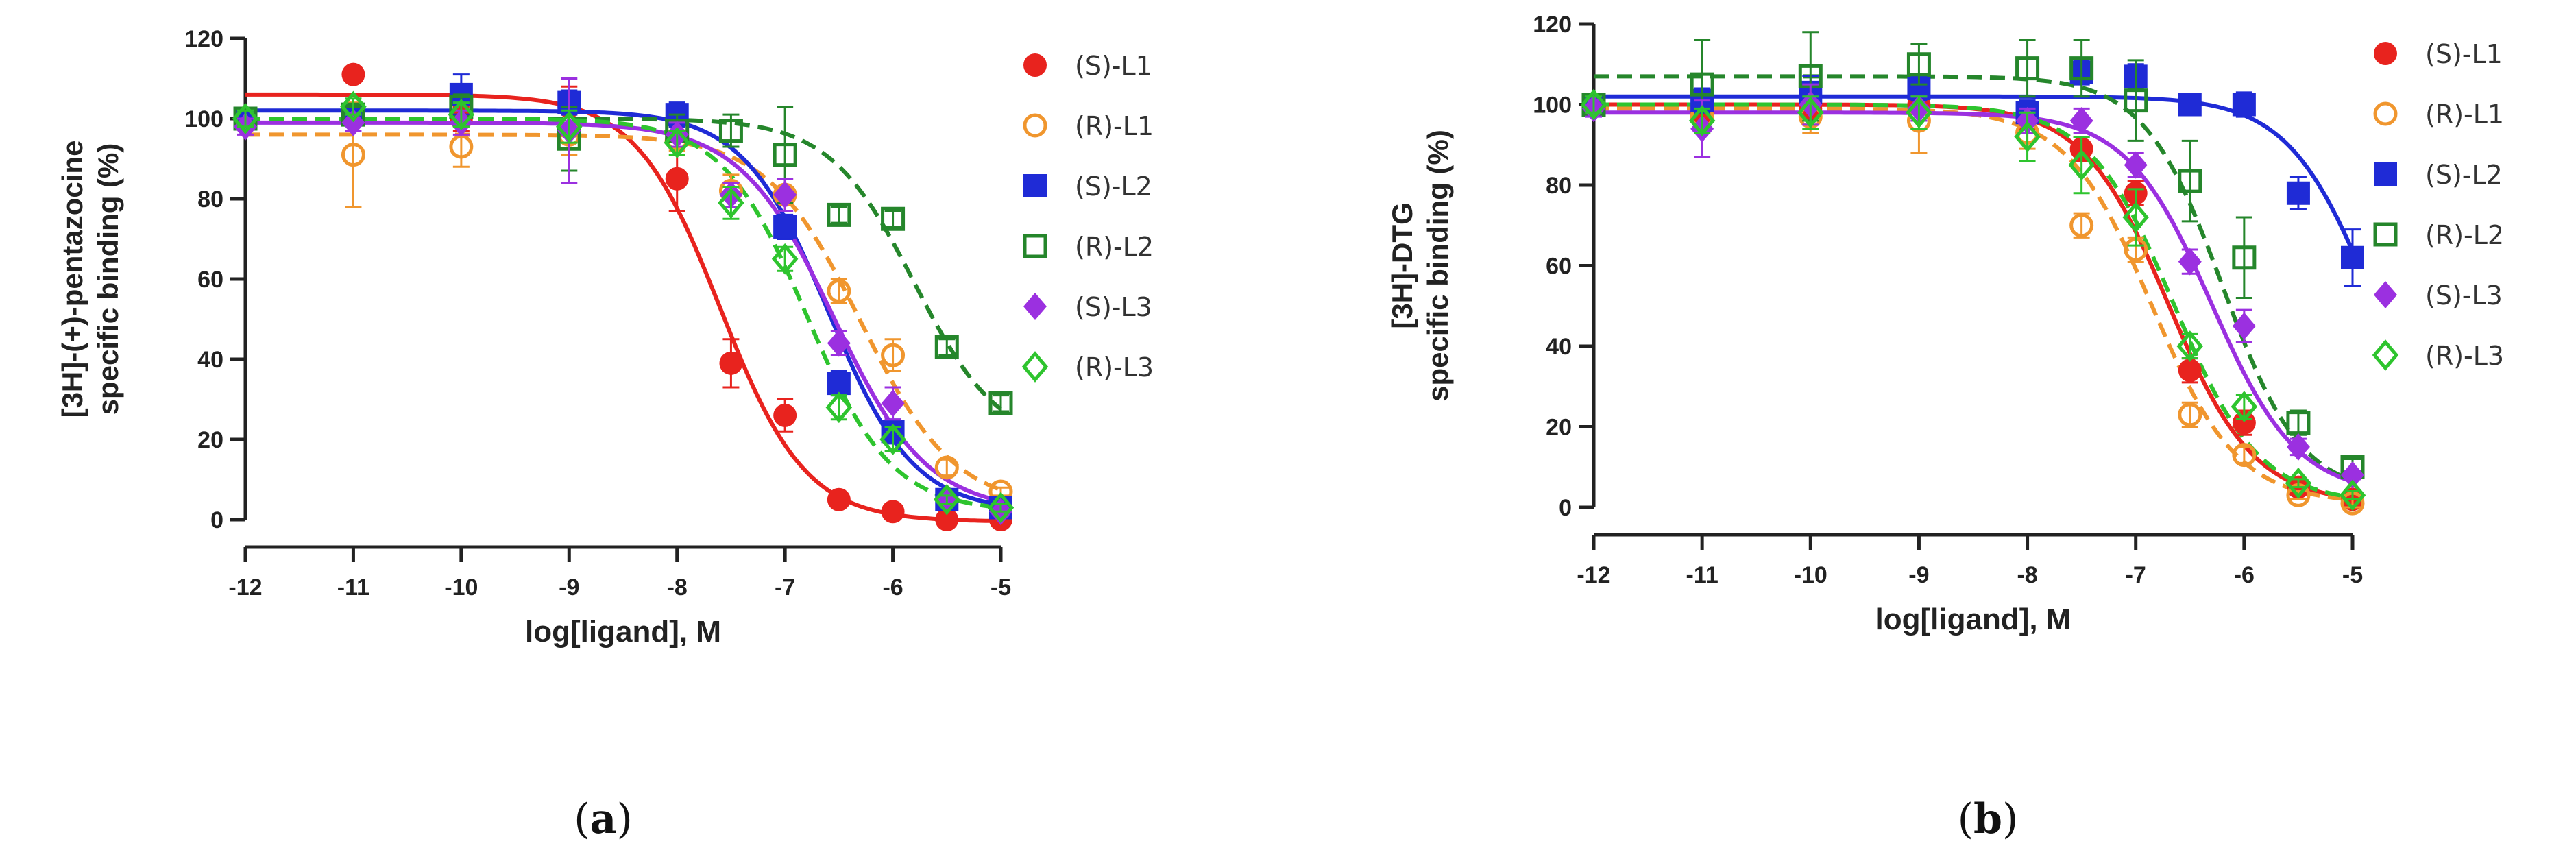  Describe the element at coordinates (210, 199) in the screenshot. I see `y-tick-label: 80` at that location.